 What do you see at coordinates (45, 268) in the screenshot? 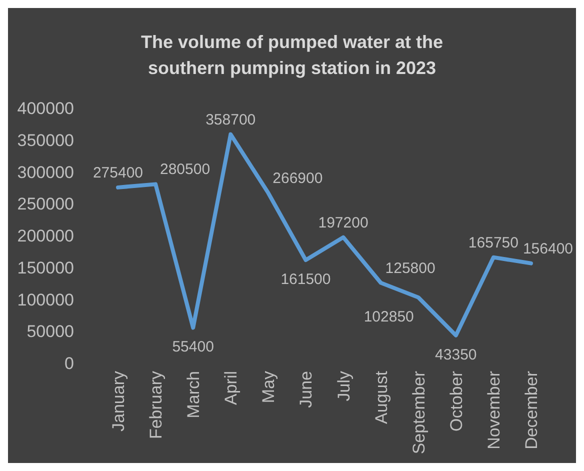
I see `y-tick-label: 150000` at bounding box center [45, 268].